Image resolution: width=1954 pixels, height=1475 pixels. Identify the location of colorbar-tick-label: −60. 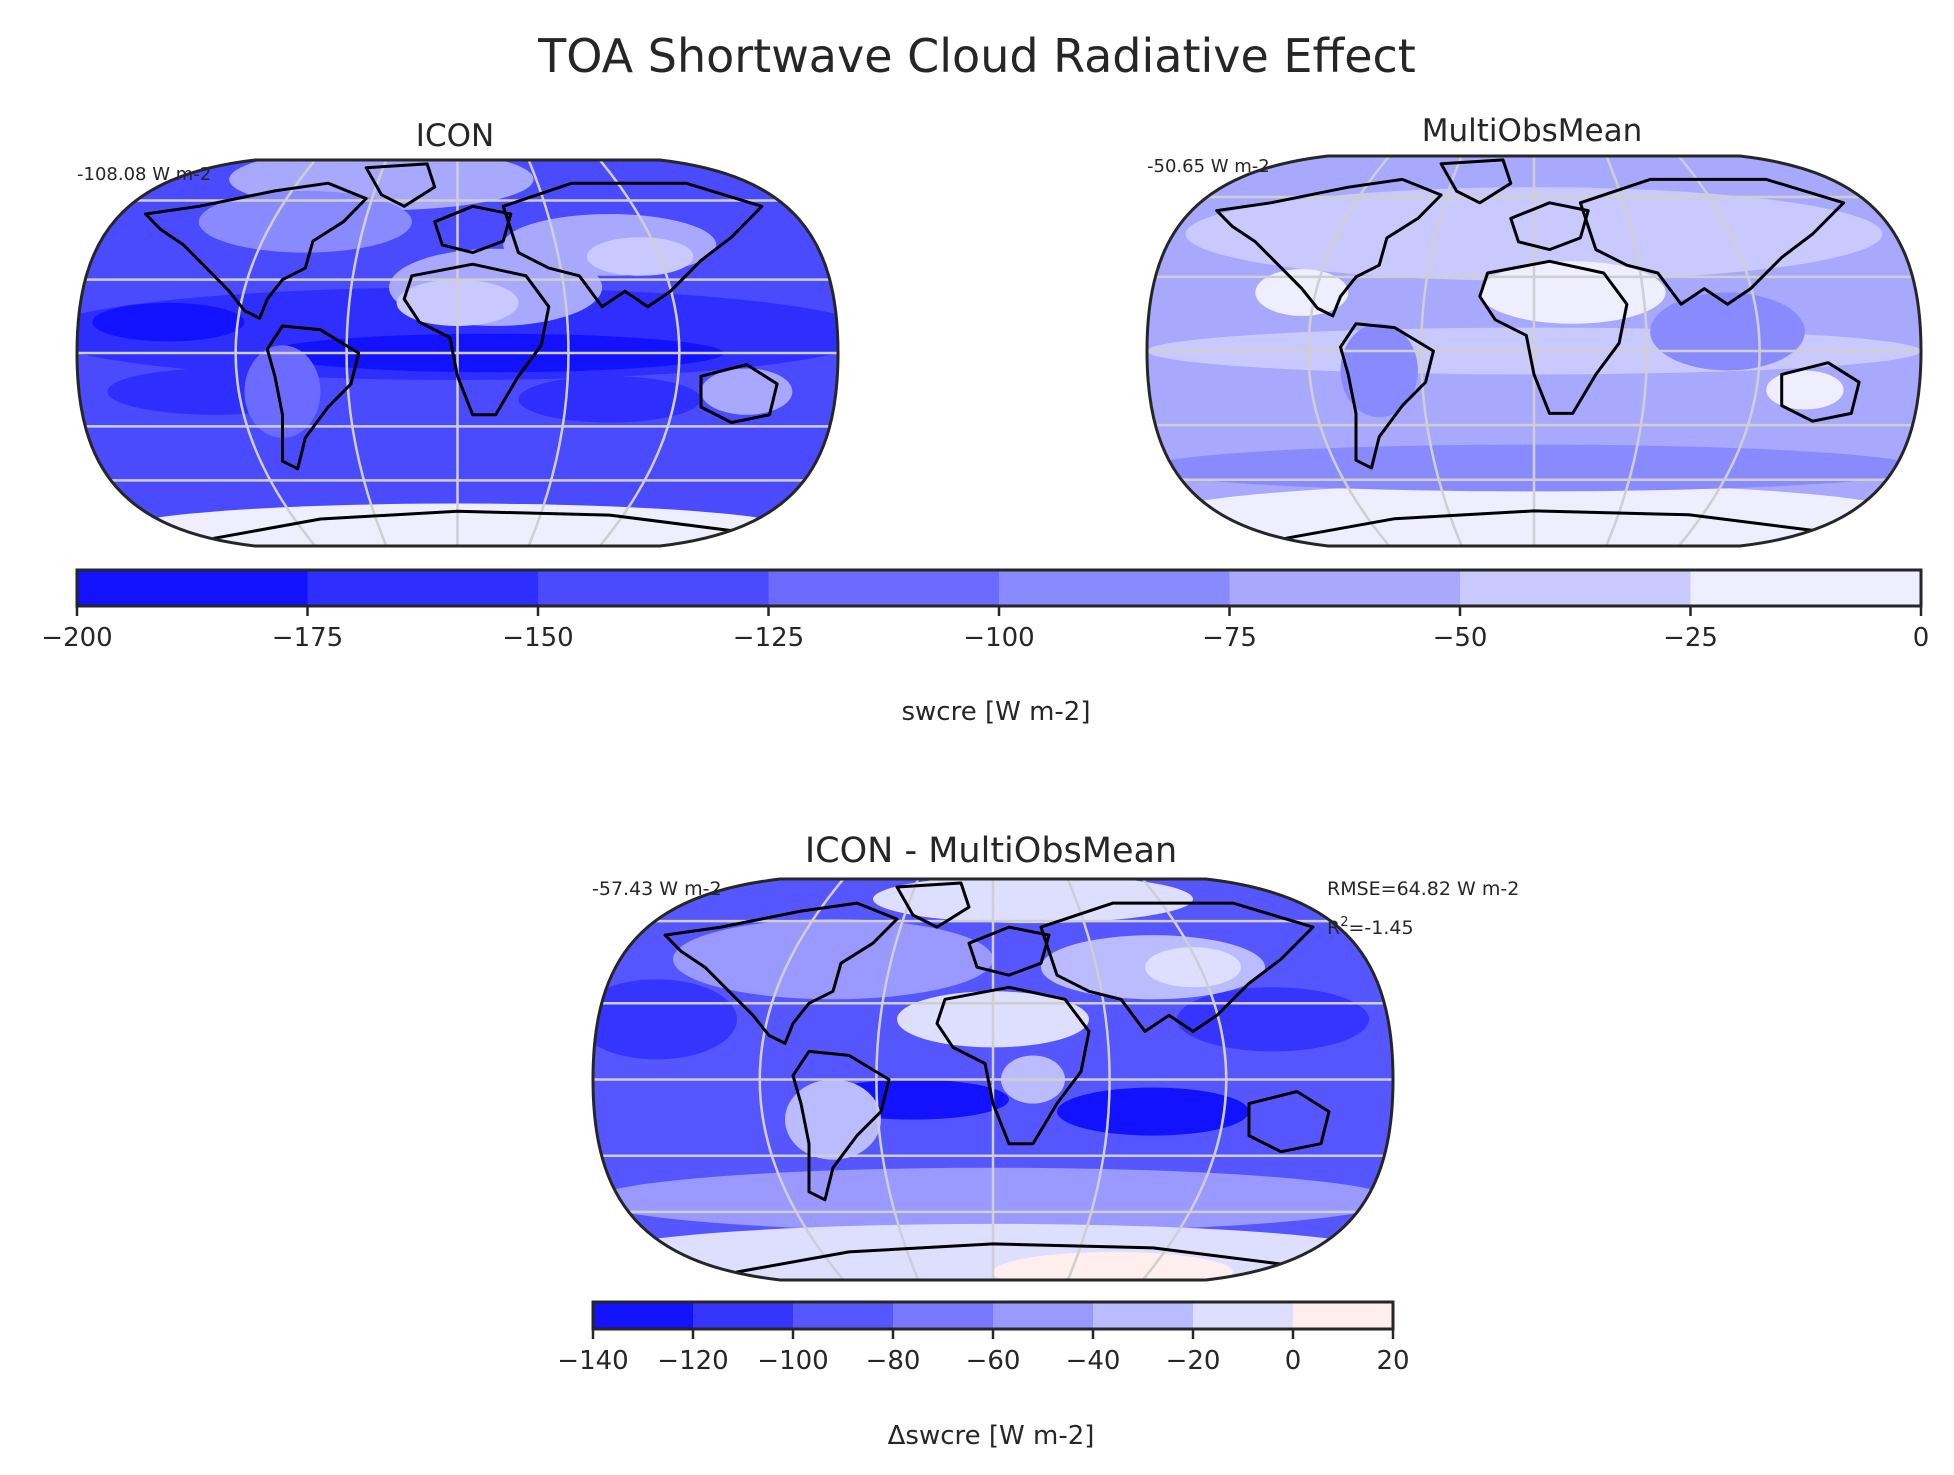
(993, 1361).